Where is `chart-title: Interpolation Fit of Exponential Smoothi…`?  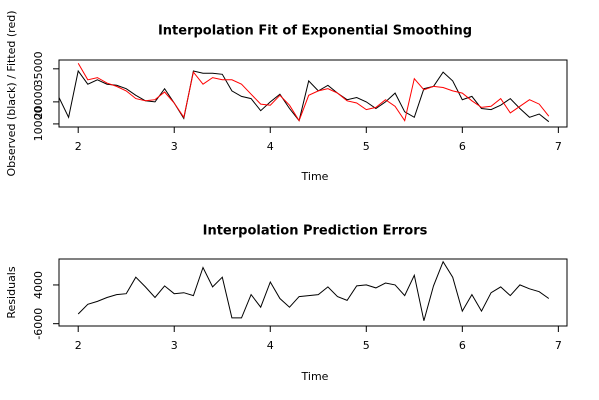
chart-title: Interpolation Fit of Exponential Smoothi… is located at coordinates (315, 31).